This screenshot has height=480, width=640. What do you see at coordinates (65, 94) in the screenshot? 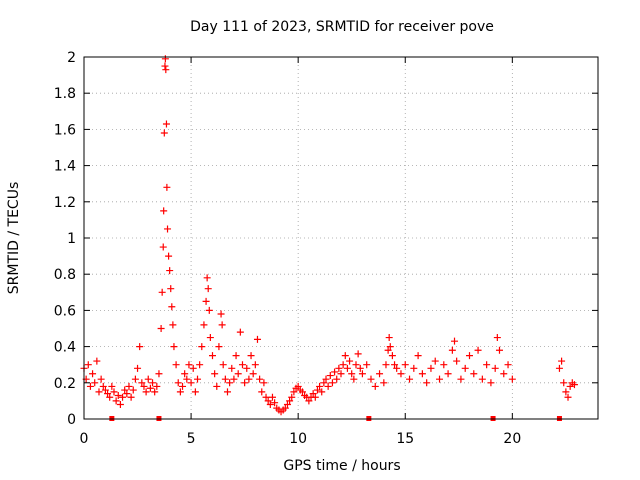
I see `y-tick-label: 1.8` at bounding box center [65, 94].